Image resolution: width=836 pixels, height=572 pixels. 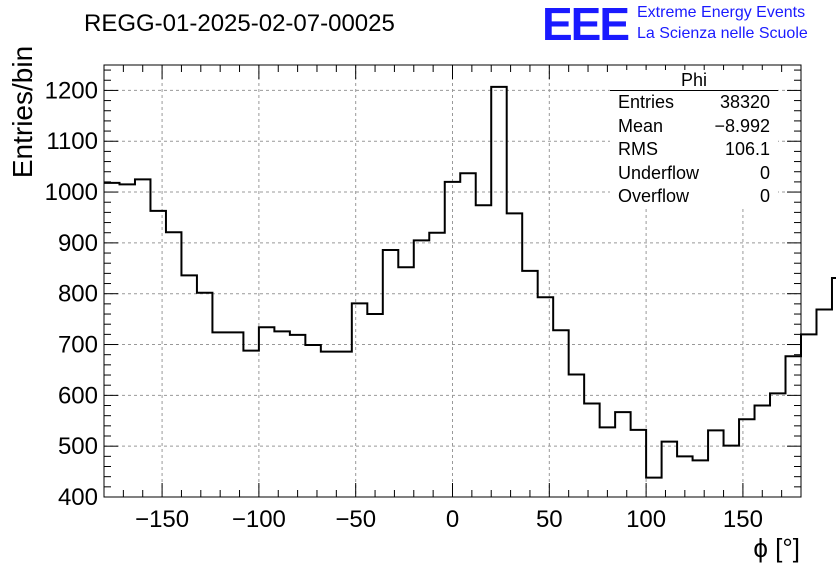 I want to click on y-tick-label: 800, so click(x=78, y=294).